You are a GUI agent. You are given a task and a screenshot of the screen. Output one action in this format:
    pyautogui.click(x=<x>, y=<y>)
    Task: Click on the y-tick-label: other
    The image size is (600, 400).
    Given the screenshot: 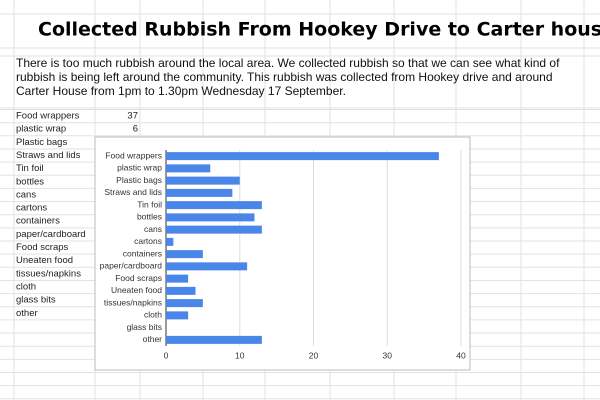 What is the action you would take?
    pyautogui.click(x=153, y=339)
    